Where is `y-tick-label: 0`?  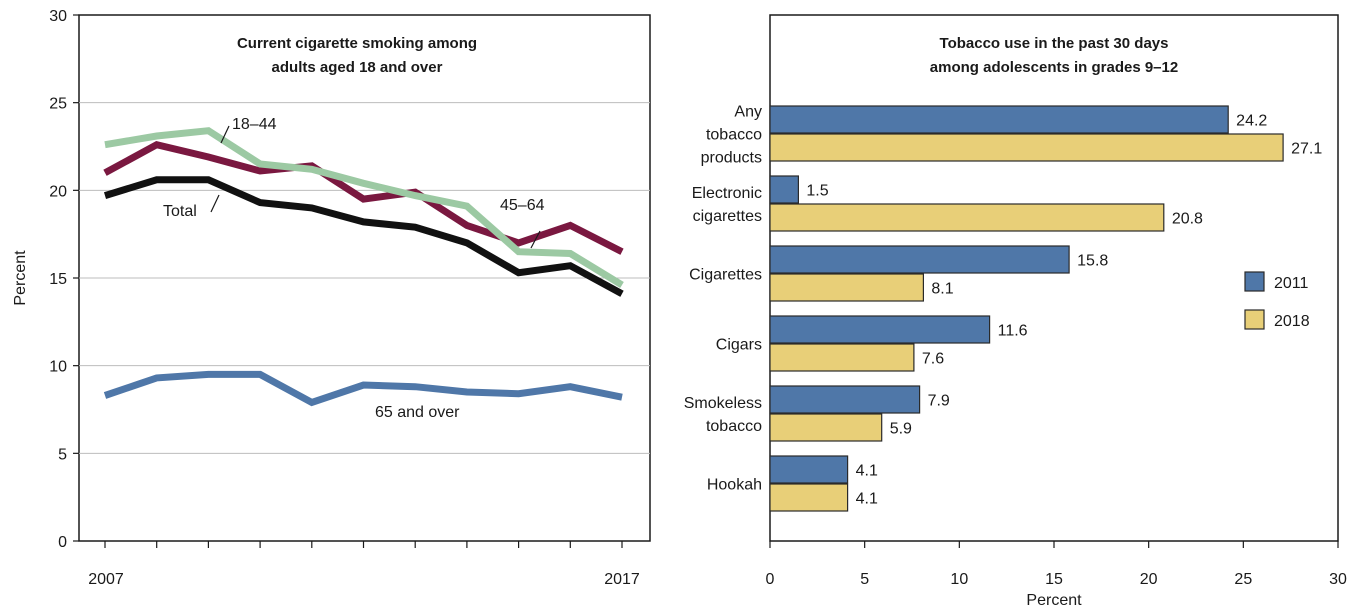
y-tick-label: 0 is located at coordinates (62, 542).